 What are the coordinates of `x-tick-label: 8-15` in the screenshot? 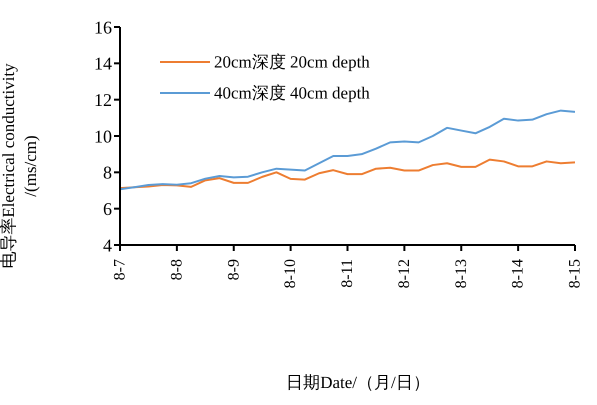 It's located at (575, 273).